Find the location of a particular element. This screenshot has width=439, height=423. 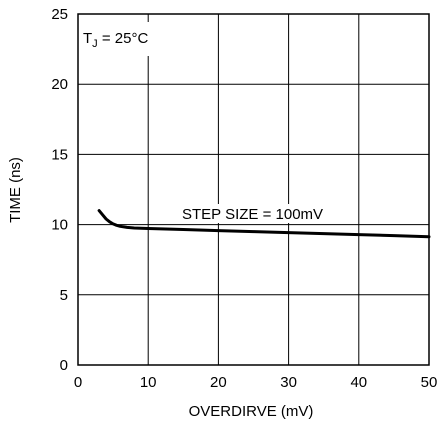

series-line is located at coordinates (264, 224).